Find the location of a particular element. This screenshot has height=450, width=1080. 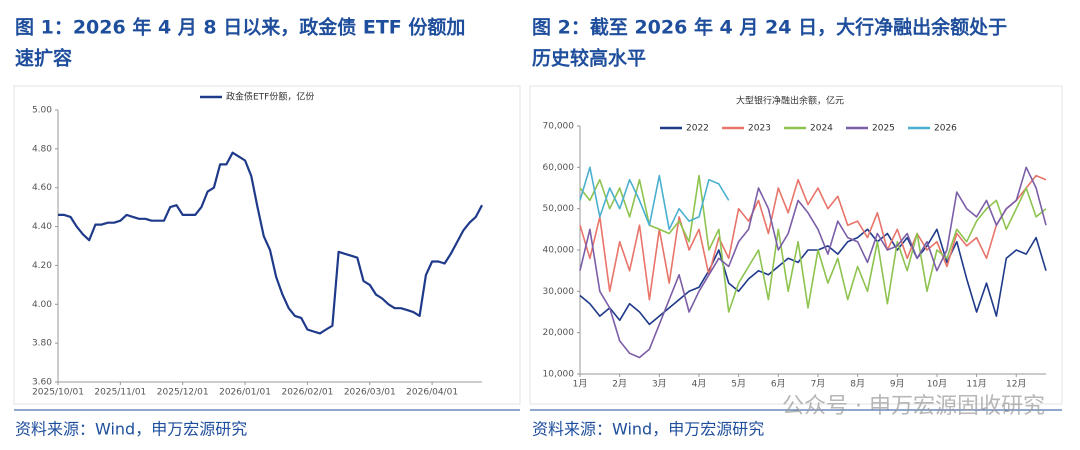

x-tick-label: 3月 is located at coordinates (659, 384).